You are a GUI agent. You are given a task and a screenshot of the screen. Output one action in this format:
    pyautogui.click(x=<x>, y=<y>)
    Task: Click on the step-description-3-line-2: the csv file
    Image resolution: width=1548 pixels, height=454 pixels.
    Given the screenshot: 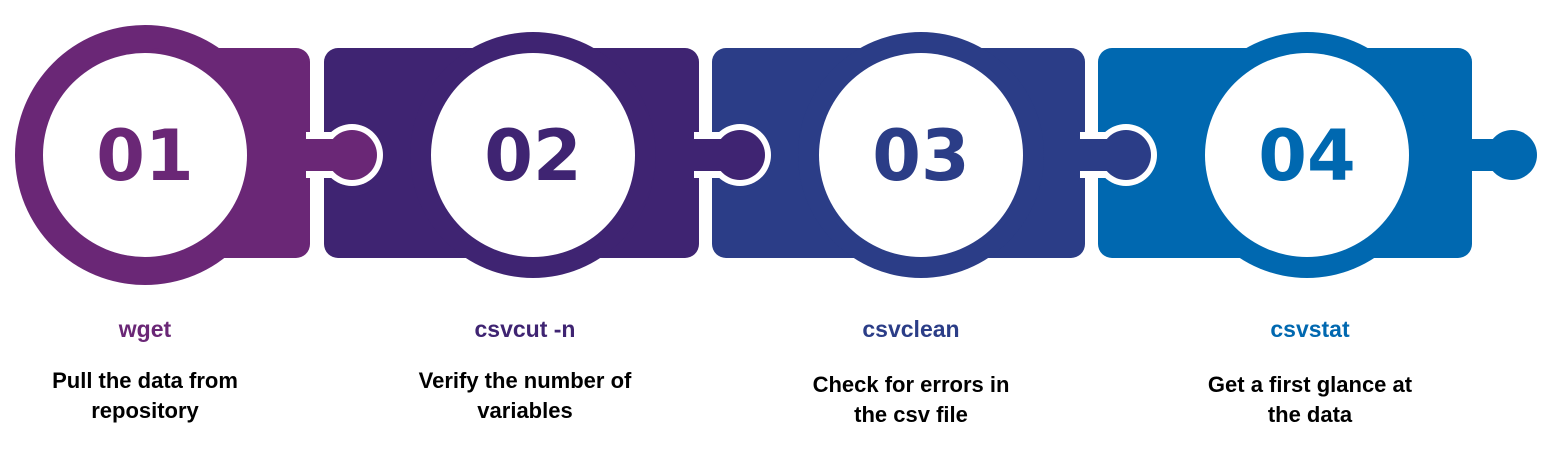 What is the action you would take?
    pyautogui.click(x=911, y=414)
    